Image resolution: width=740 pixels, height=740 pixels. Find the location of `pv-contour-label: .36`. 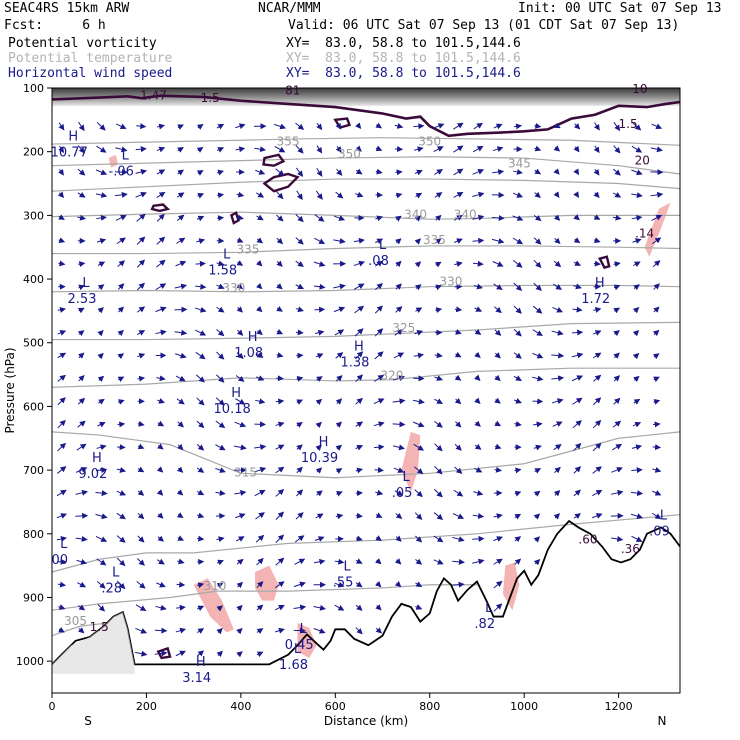

pv-contour-label: .36 is located at coordinates (630, 549).